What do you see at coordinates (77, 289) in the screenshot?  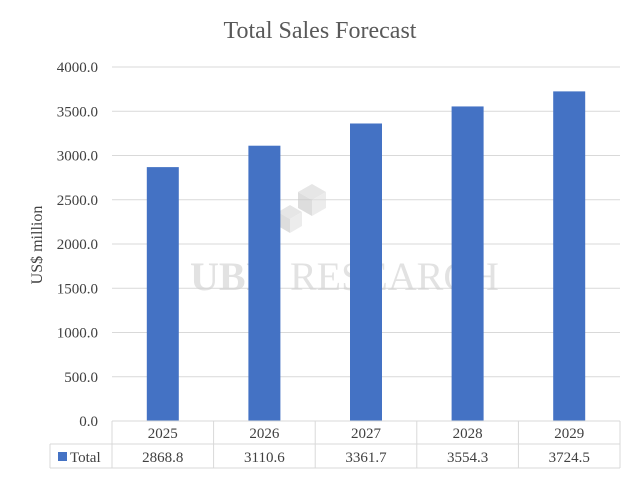 I see `y-tick-label: 1500.0` at bounding box center [77, 289].